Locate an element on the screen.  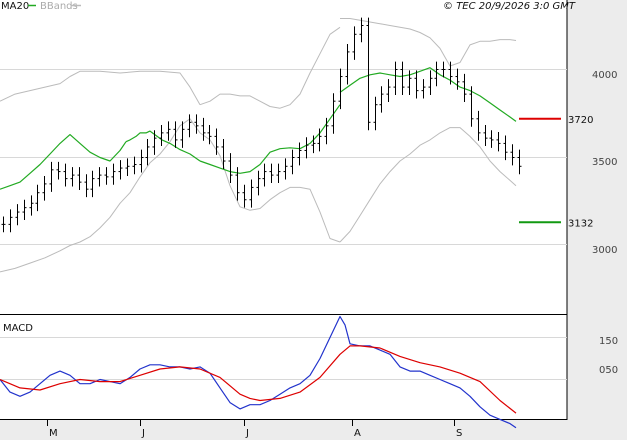
y-tick-label: 3500 is located at coordinates (604, 162).